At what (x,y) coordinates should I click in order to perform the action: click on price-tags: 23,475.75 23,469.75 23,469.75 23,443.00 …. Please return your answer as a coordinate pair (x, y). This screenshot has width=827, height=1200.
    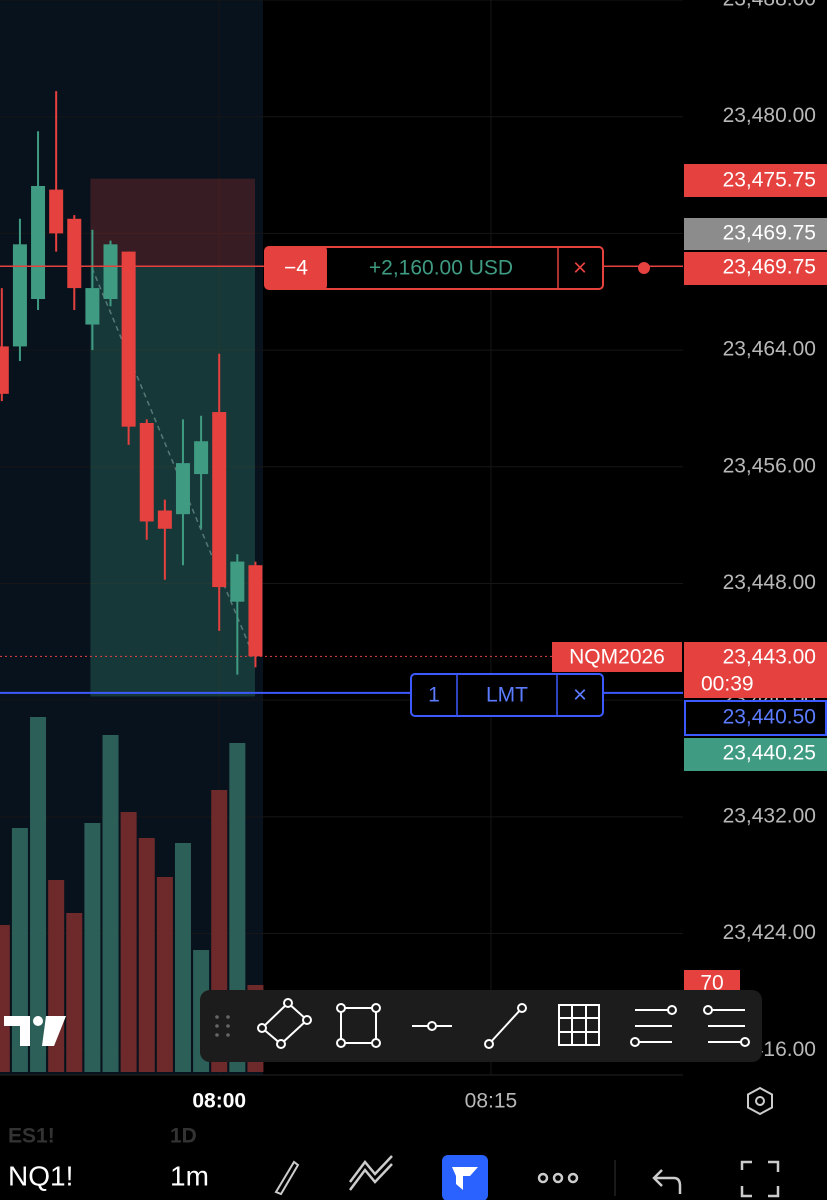
    Looking at the image, I should click on (755, 579).